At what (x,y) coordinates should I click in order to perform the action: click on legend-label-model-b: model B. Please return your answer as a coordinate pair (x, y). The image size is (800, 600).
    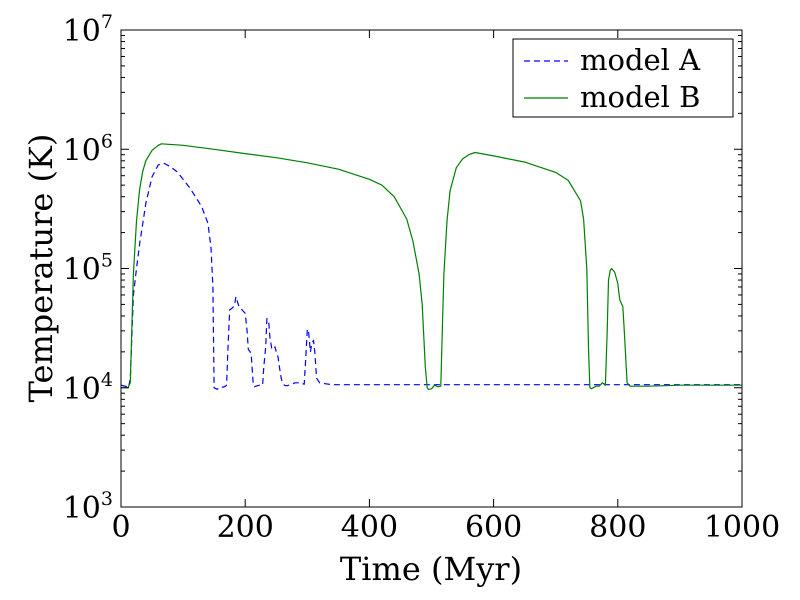
    Looking at the image, I should click on (640, 97).